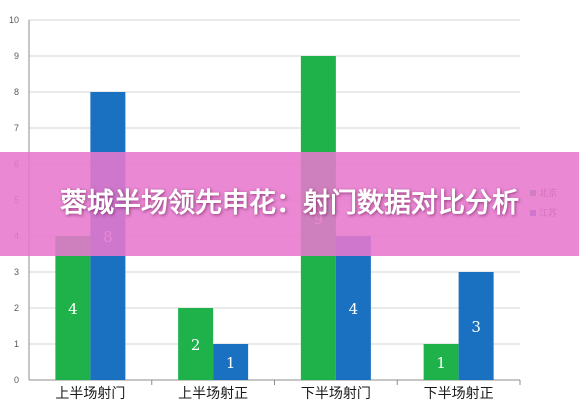 The width and height of the screenshot is (579, 409). Describe the element at coordinates (213, 394) in the screenshot. I see `x-tick-label: 上半场射正` at that location.